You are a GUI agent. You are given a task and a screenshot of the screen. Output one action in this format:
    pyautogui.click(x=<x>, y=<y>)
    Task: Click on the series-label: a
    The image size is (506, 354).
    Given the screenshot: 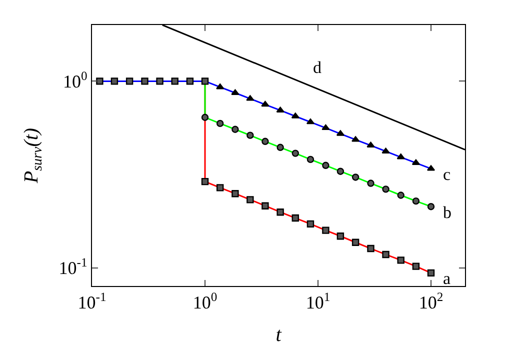 What is the action you would take?
    pyautogui.click(x=447, y=278)
    